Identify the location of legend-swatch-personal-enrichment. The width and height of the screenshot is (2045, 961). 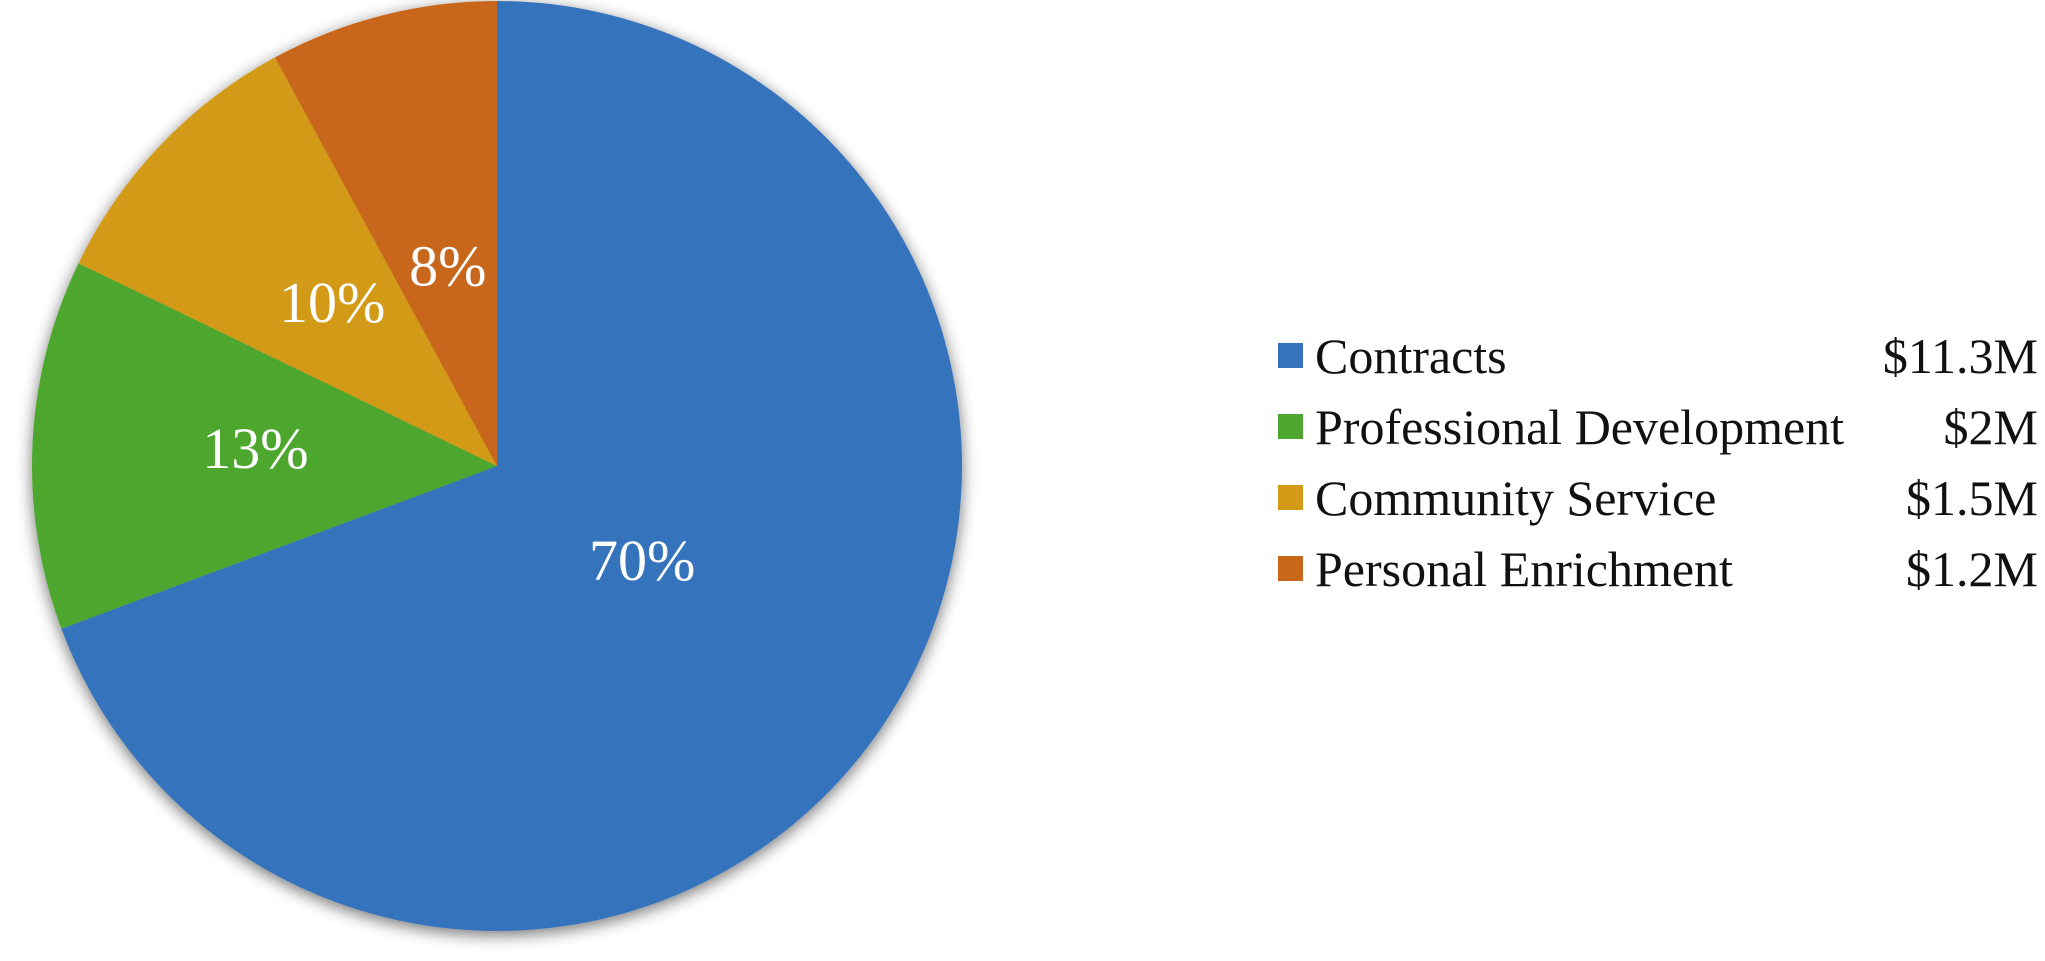
(1290, 568).